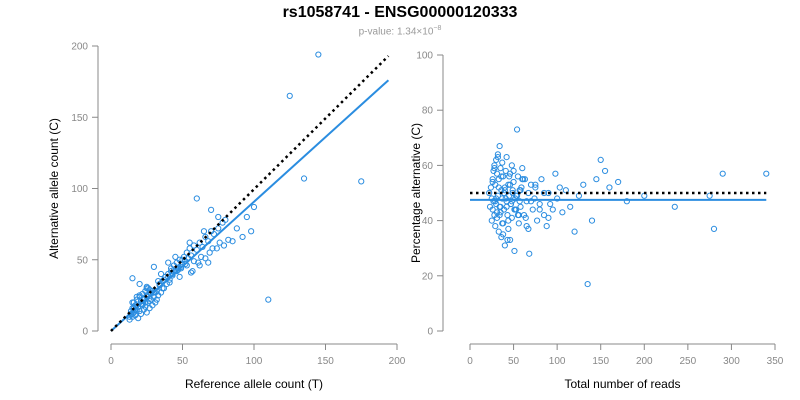 This screenshot has width=800, height=400. I want to click on left-y-tick-label: 200, so click(79, 47).